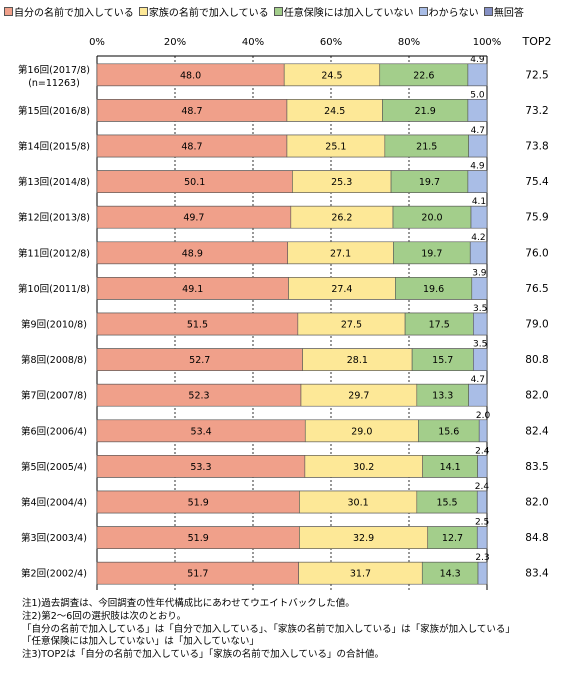  I want to click on bar-row: 第10回(2011/8) 49.1 27.4 19.6 3.9 76.5, so click(283, 284).